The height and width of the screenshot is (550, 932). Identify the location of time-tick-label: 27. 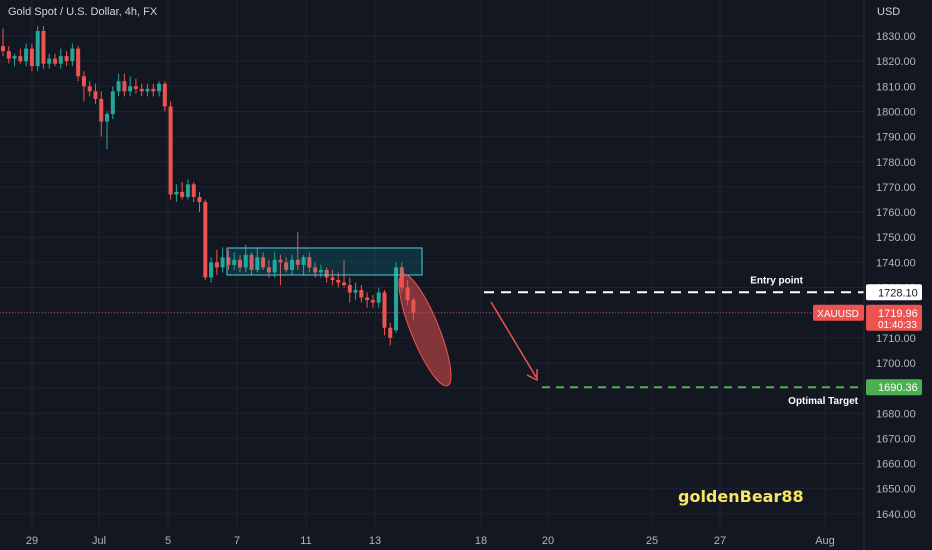
(720, 541).